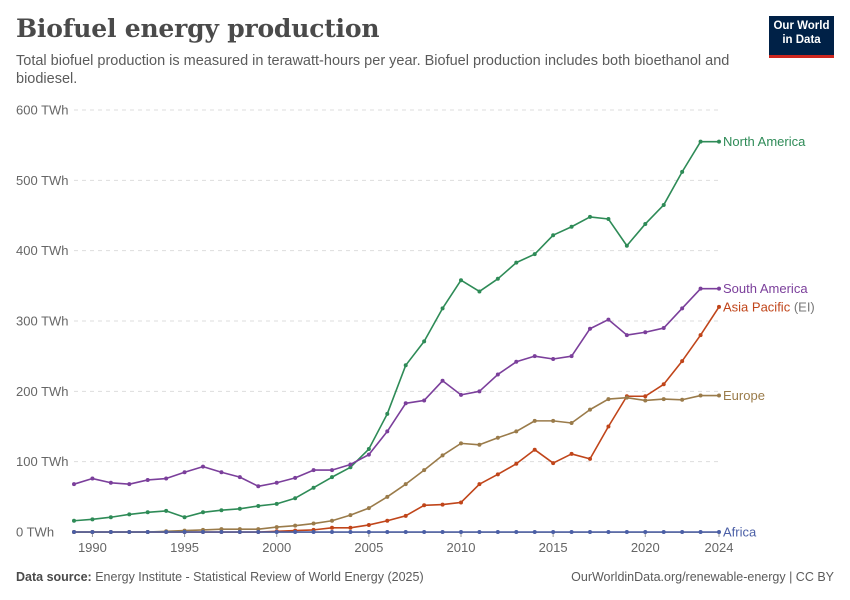 The width and height of the screenshot is (850, 600). Describe the element at coordinates (769, 306) in the screenshot. I see `series-label-asia-pacific: Asia Pacific (EI)` at that location.